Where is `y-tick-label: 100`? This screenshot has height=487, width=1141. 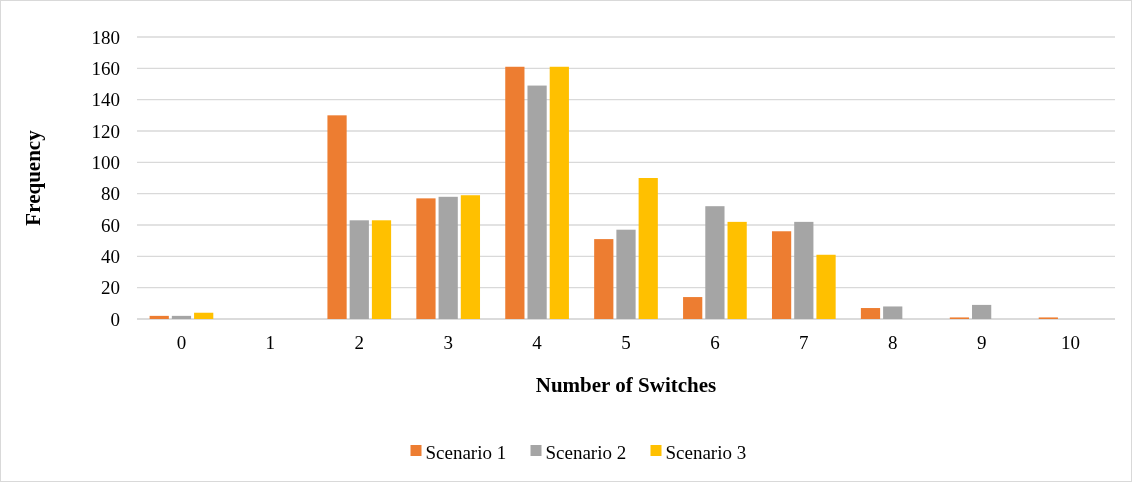 y-tick-label: 100 is located at coordinates (105, 162).